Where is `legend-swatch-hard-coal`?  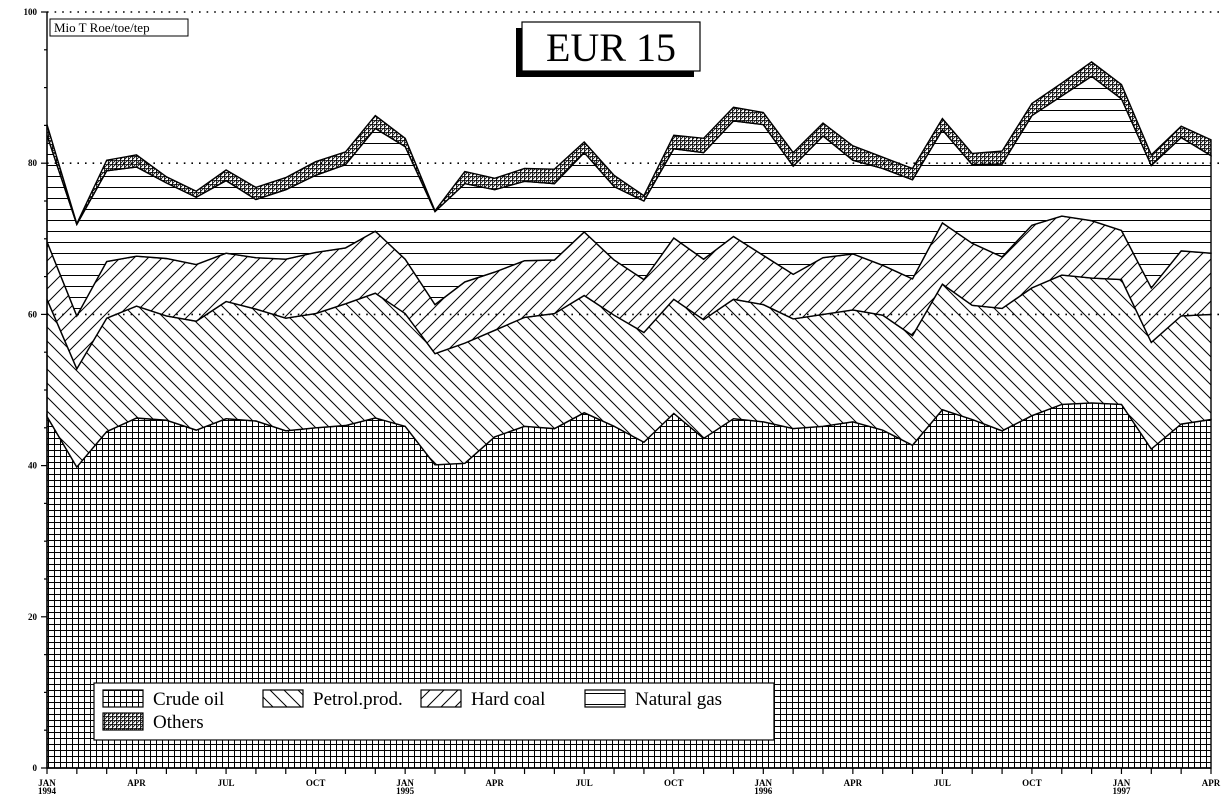 legend-swatch-hard-coal is located at coordinates (441, 698).